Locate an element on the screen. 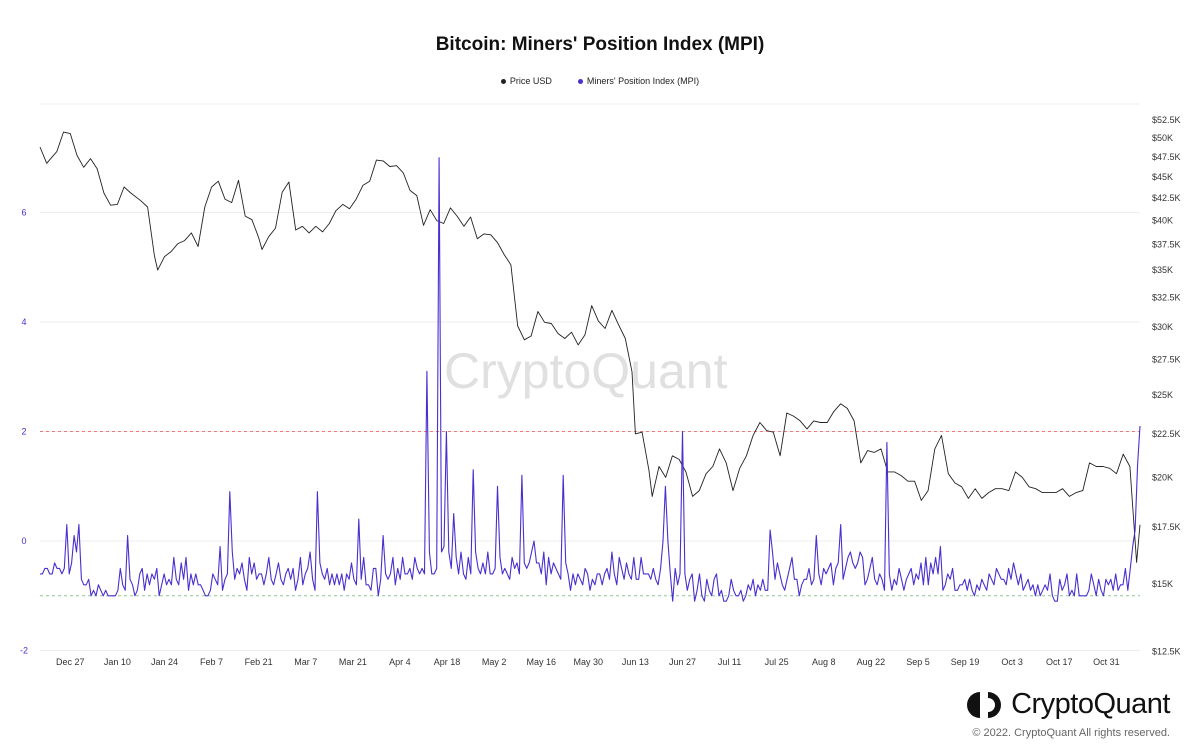 The height and width of the screenshot is (756, 1200). x-axis-tick-label: May 2 is located at coordinates (494, 662).